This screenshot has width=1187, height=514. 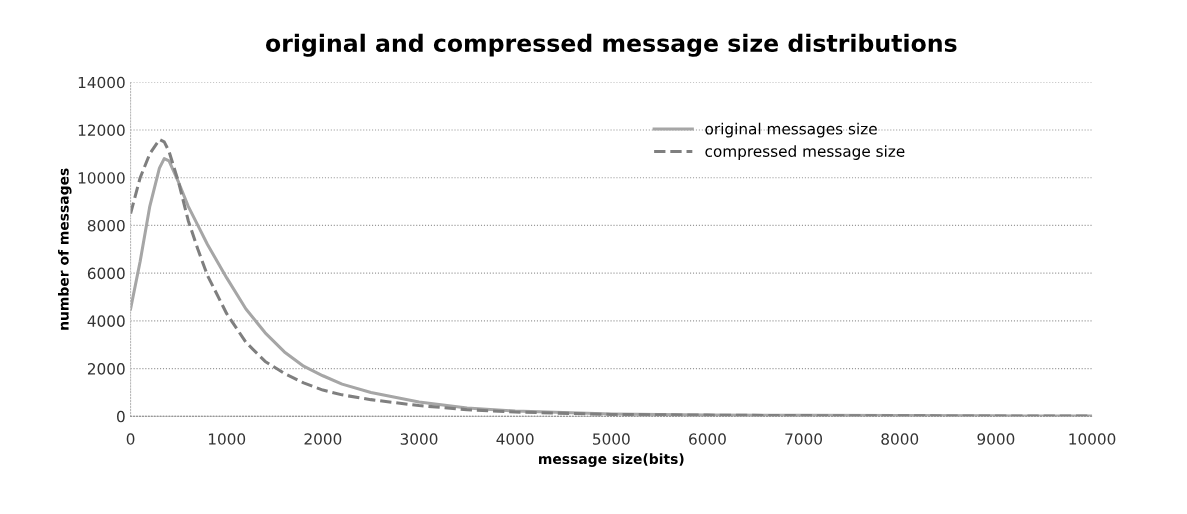 What do you see at coordinates (611, 460) in the screenshot?
I see `x-axis-title: message size(bits)` at bounding box center [611, 460].